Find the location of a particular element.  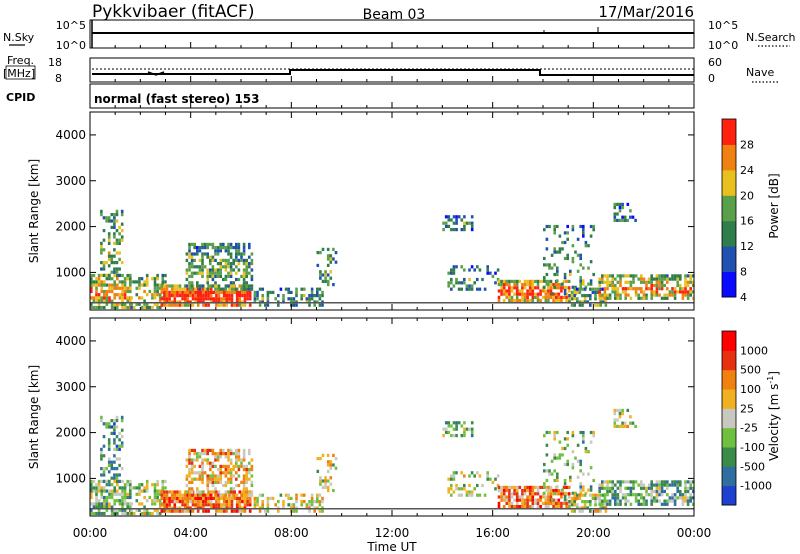

range-tick-1-2: 3000 is located at coordinates (70, 181).